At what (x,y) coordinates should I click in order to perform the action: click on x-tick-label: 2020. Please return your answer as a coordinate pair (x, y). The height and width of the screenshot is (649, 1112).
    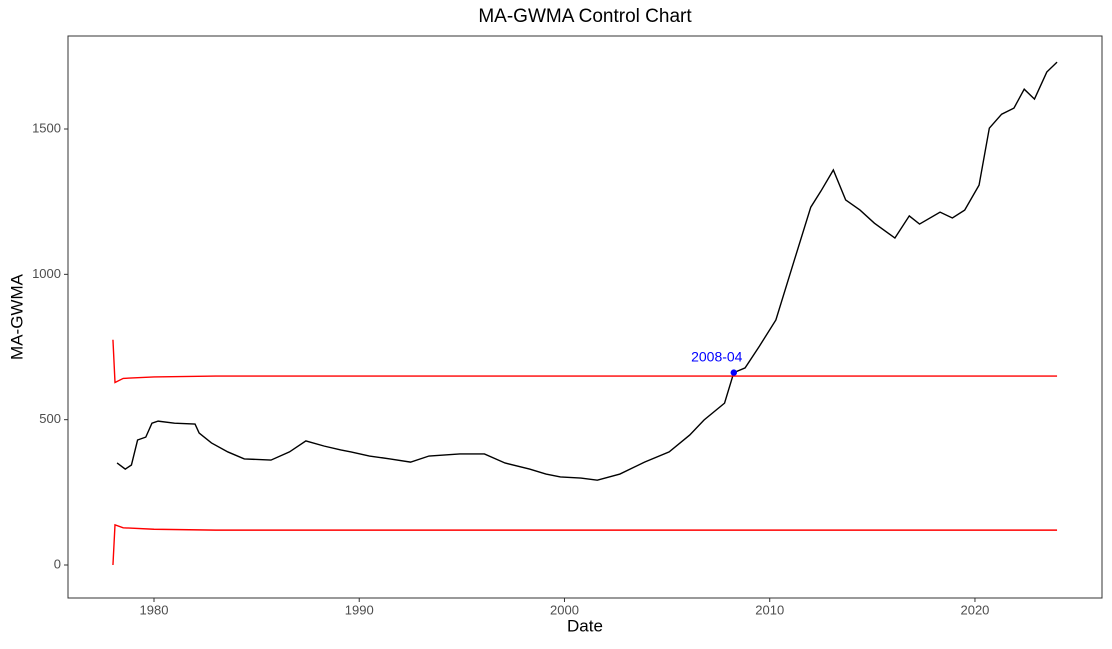
    Looking at the image, I should click on (974, 609).